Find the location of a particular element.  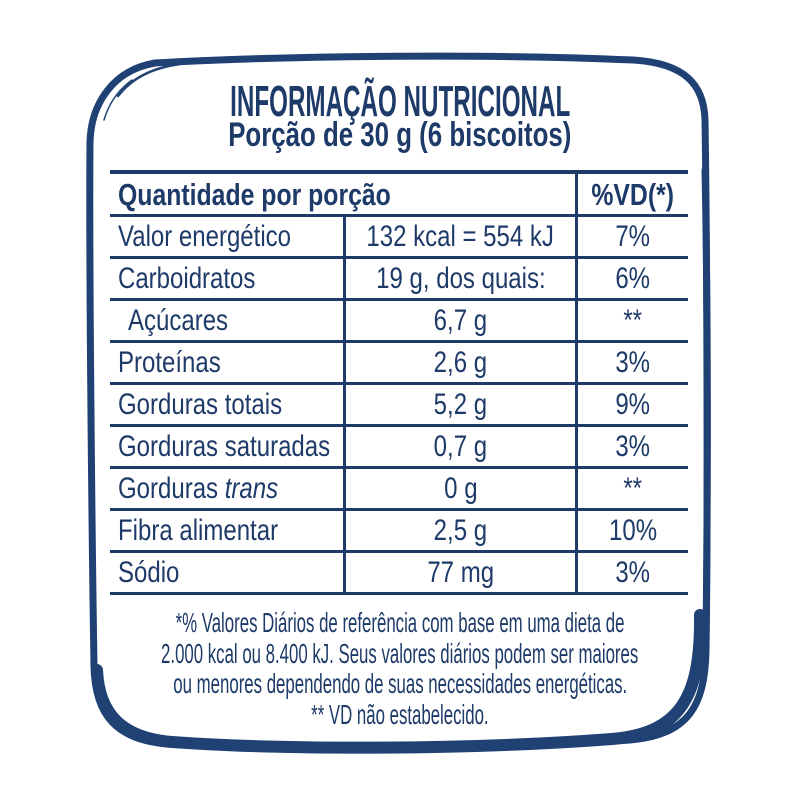

table-row: Fibra alimentar 2,5 g 10% is located at coordinates (399, 532).